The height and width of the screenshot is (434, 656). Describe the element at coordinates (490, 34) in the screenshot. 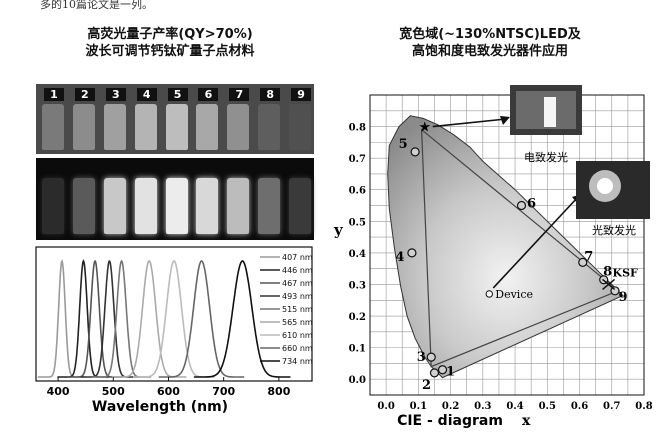

I see `right-title-line1: 宽色域(~130%NTSC)LED及` at that location.